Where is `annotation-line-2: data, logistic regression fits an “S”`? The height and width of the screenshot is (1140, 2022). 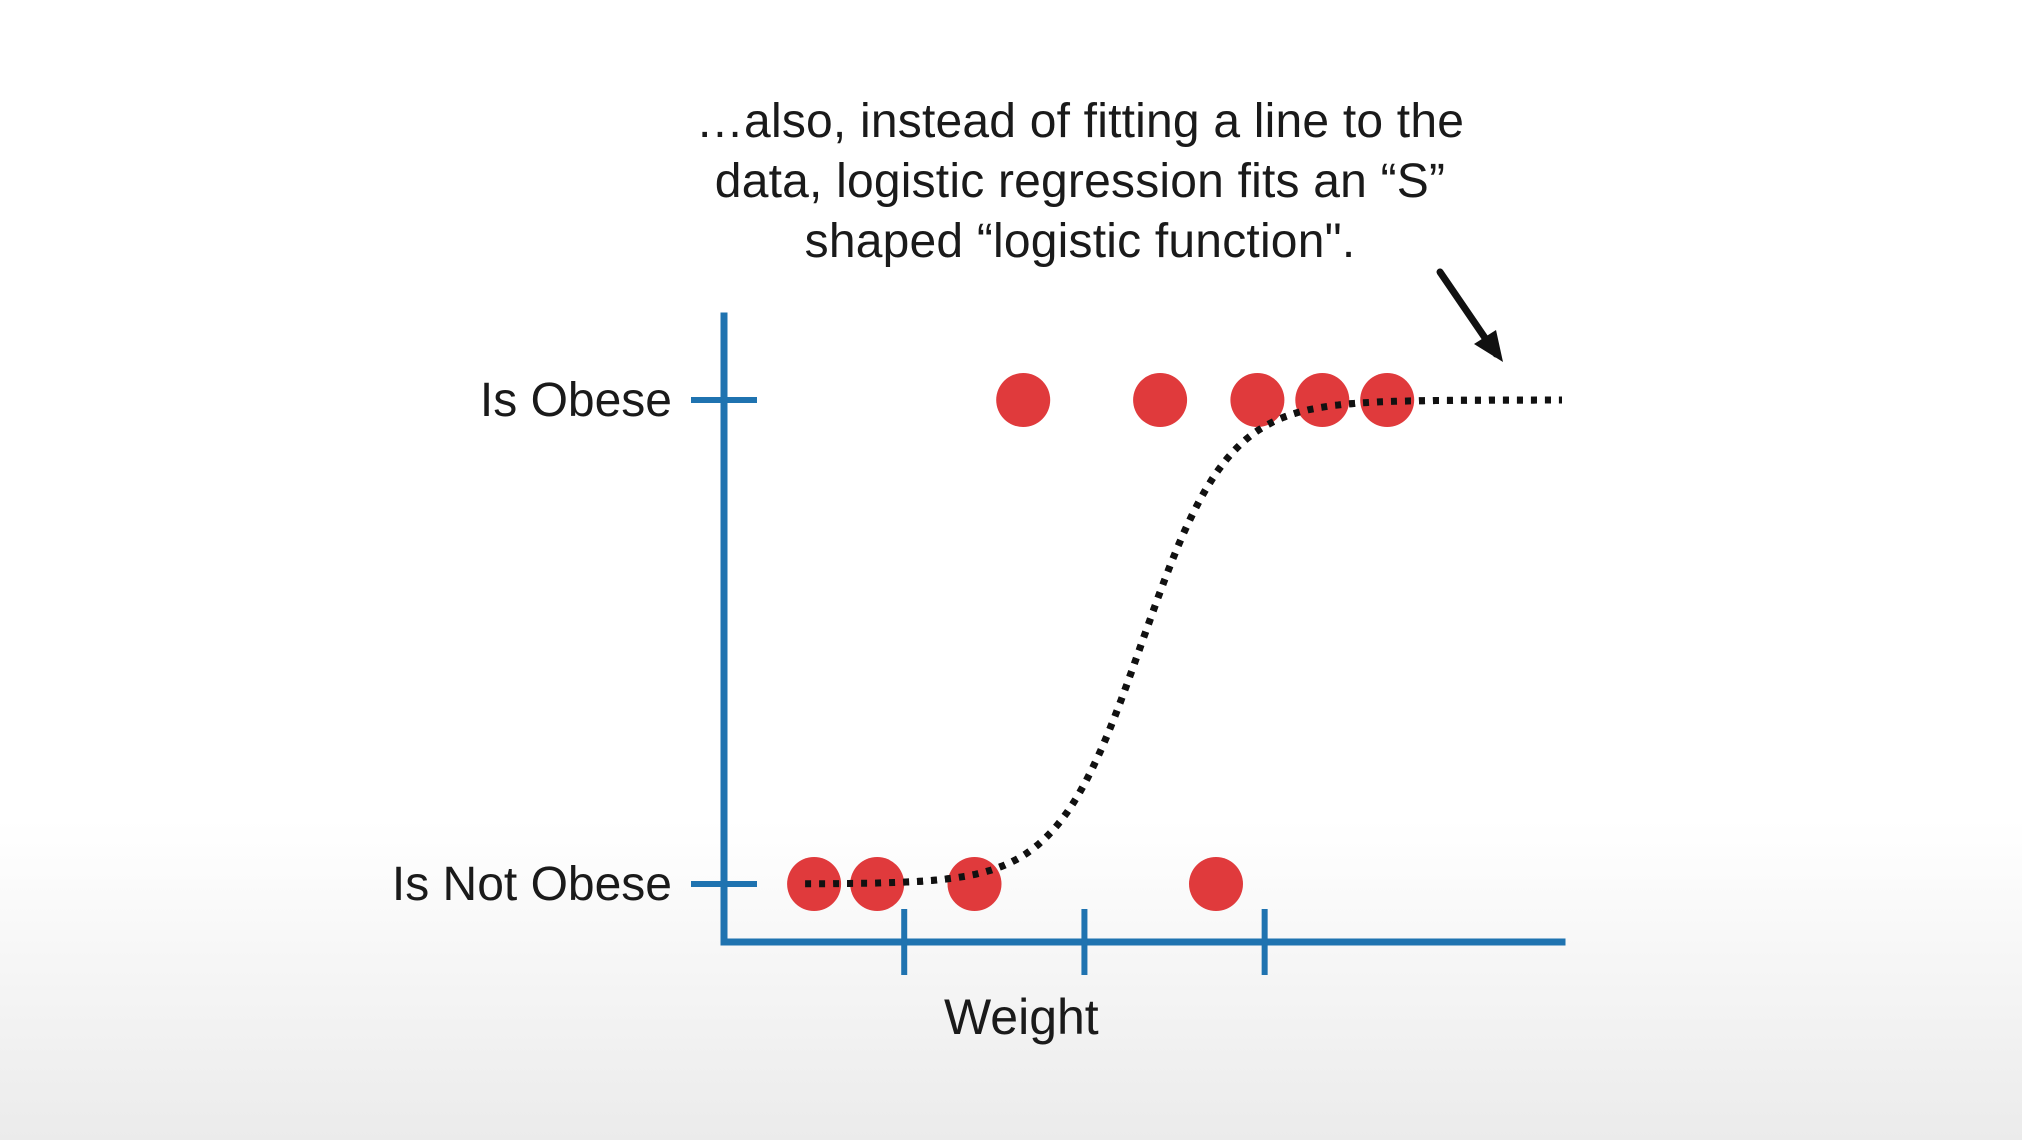 annotation-line-2: data, logistic regression fits an “S” is located at coordinates (1080, 181).